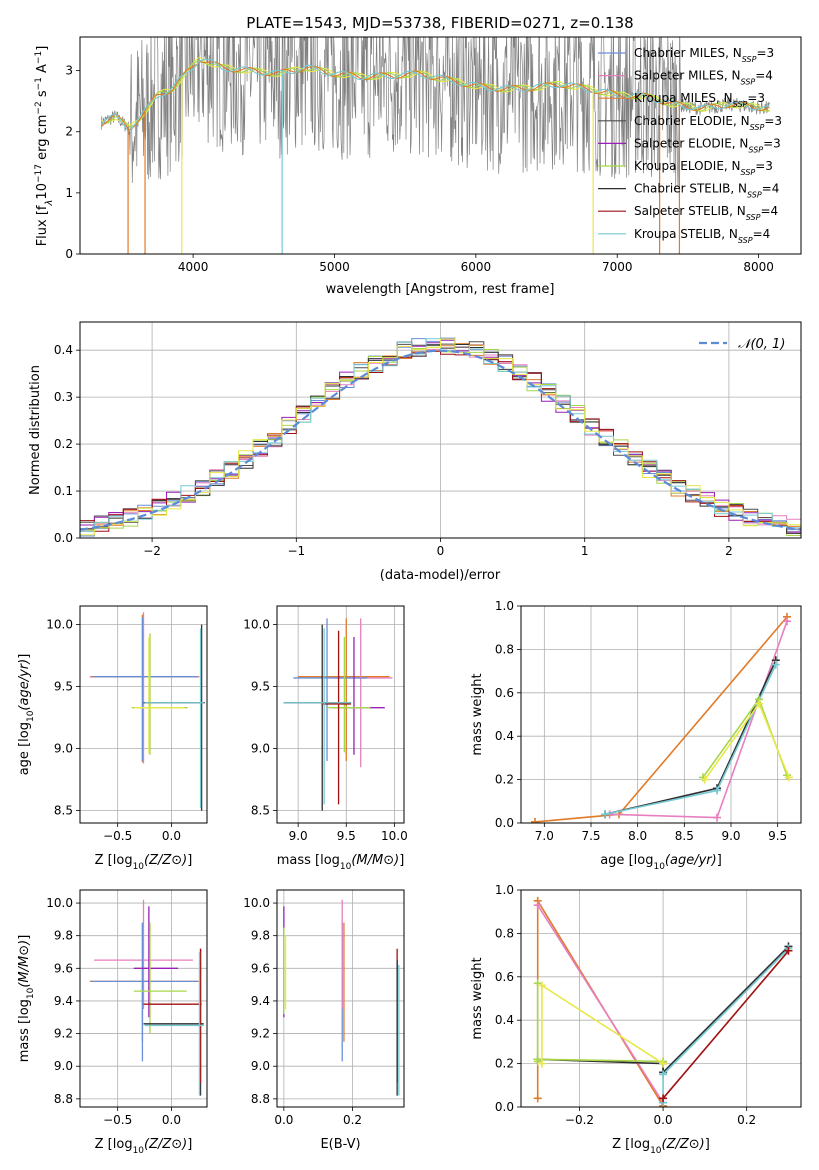 This screenshot has height=1170, width=819. I want to click on y-tick-label: 0.4, so click(63, 350).